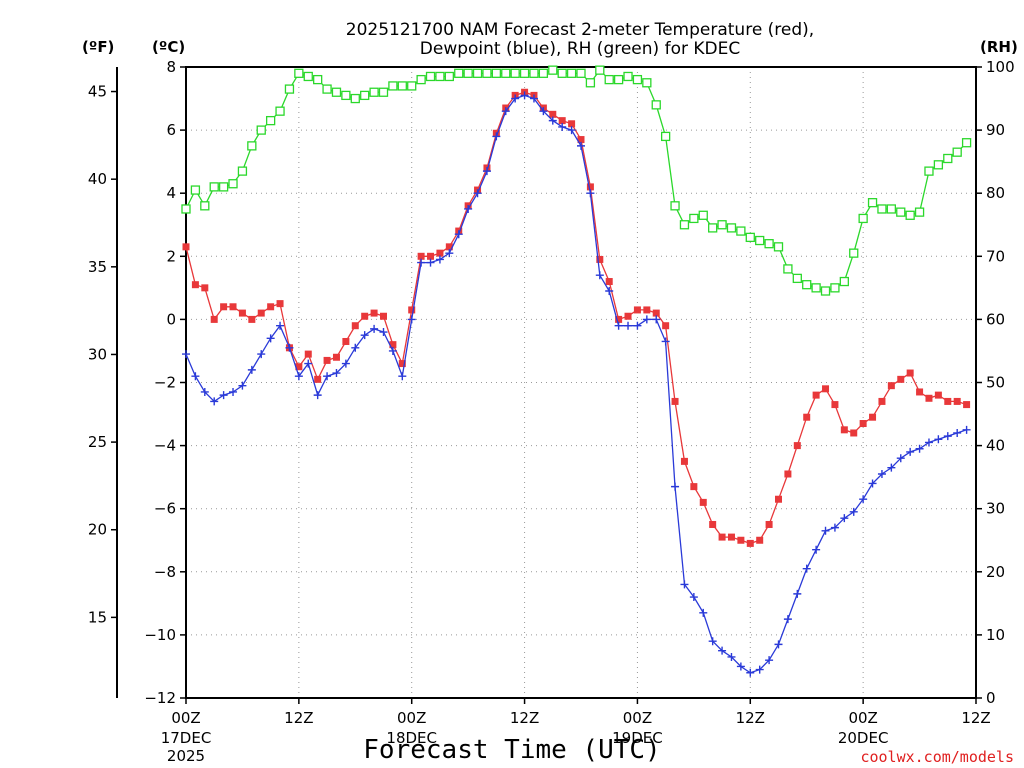 This screenshot has width=1024, height=768. What do you see at coordinates (1000, 67) in the screenshot?
I see `rh-tick-label: 100` at bounding box center [1000, 67].